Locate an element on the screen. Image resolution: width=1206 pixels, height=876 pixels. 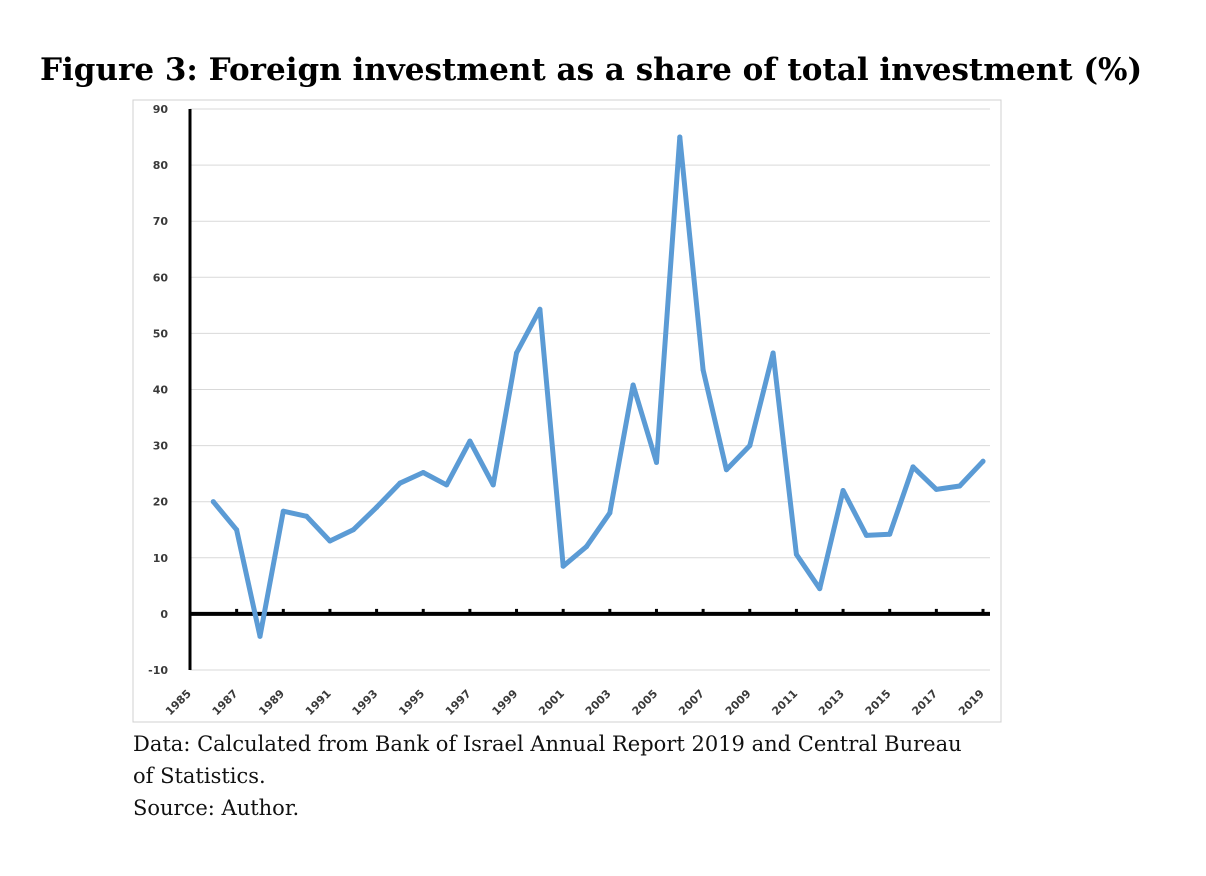
x-tick-label: 2013 is located at coordinates (831, 702).